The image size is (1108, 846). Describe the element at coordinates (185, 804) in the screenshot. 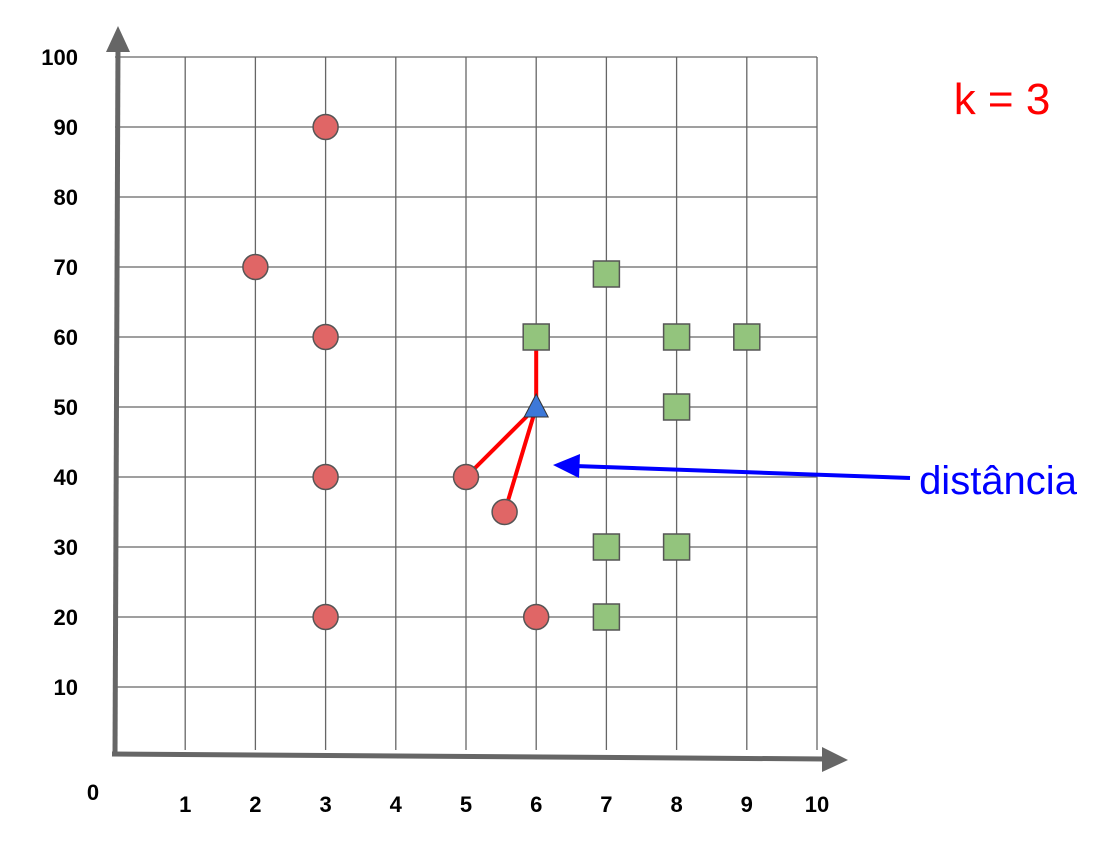

I see `x-tick-label: 1` at that location.